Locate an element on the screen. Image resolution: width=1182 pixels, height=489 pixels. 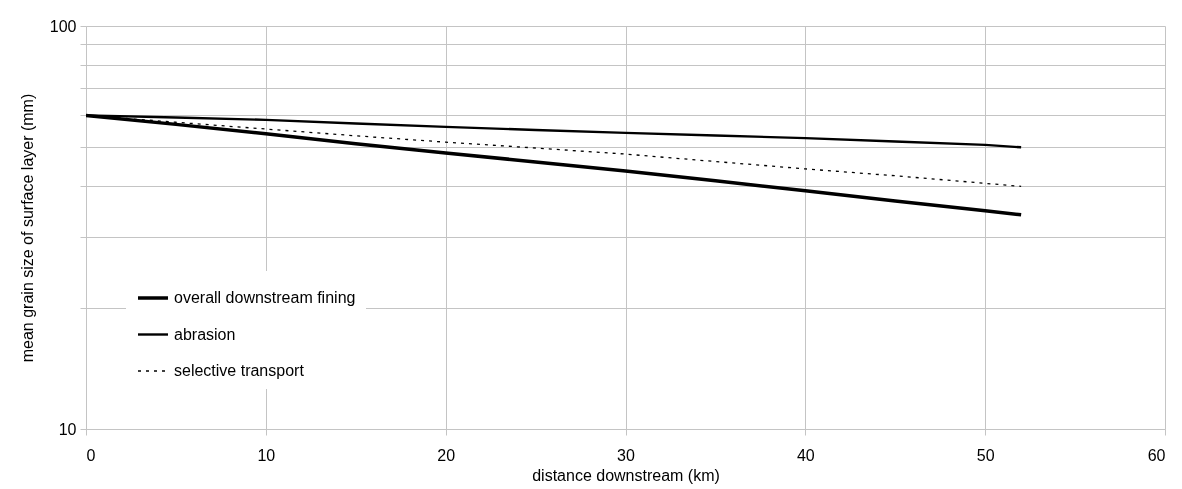
legend-label: selective transport is located at coordinates (239, 370).